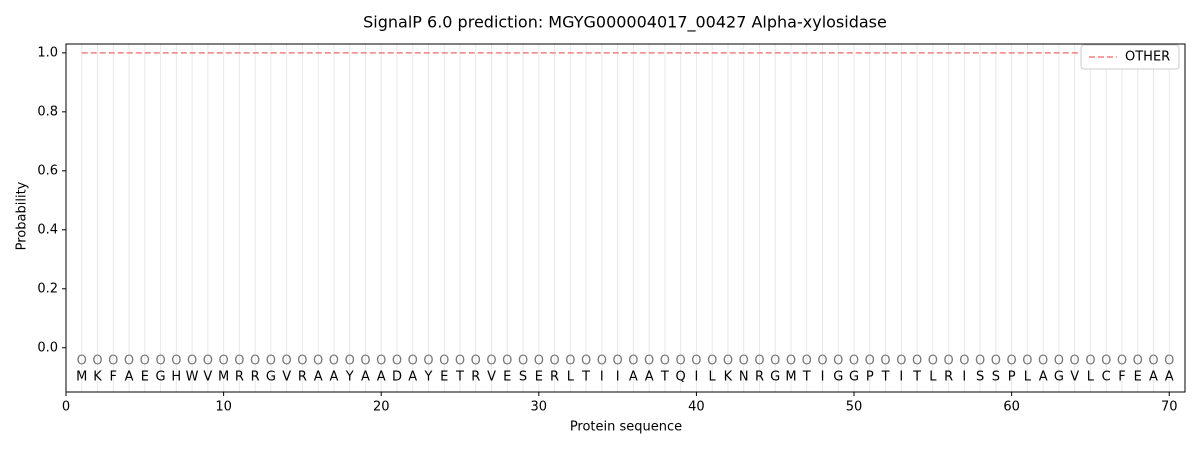 This screenshot has height=450, width=1200. Describe the element at coordinates (47, 52) in the screenshot. I see `y-tick-label: 1.0` at that location.